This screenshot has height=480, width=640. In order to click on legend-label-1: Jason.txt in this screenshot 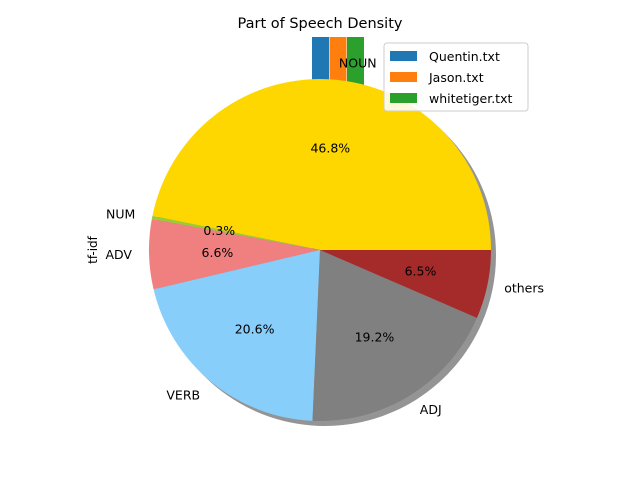, I will do `click(456, 77)`.